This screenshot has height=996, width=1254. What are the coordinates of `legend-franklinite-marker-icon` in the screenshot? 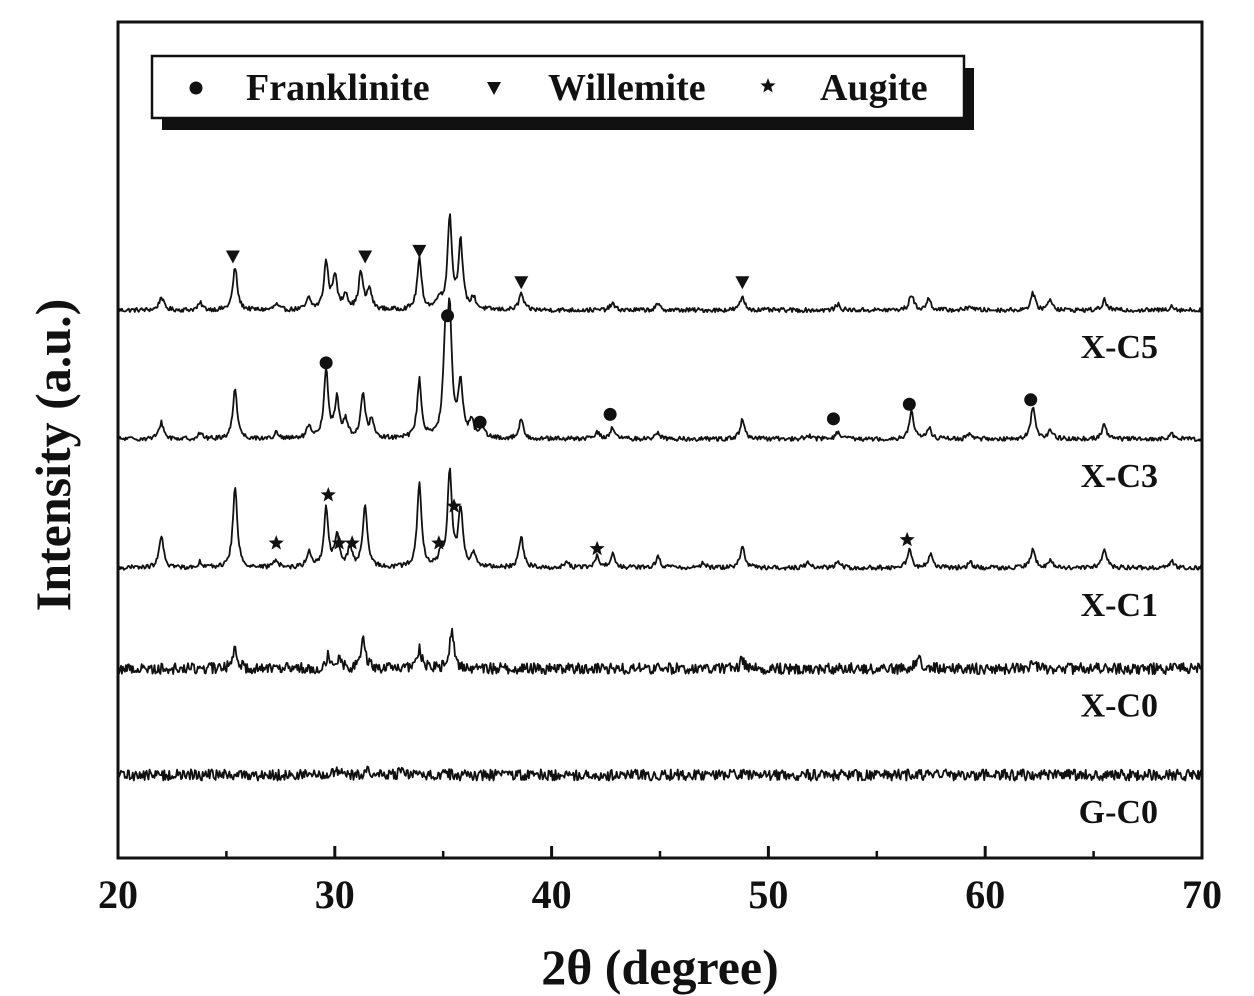 It's located at (196, 88).